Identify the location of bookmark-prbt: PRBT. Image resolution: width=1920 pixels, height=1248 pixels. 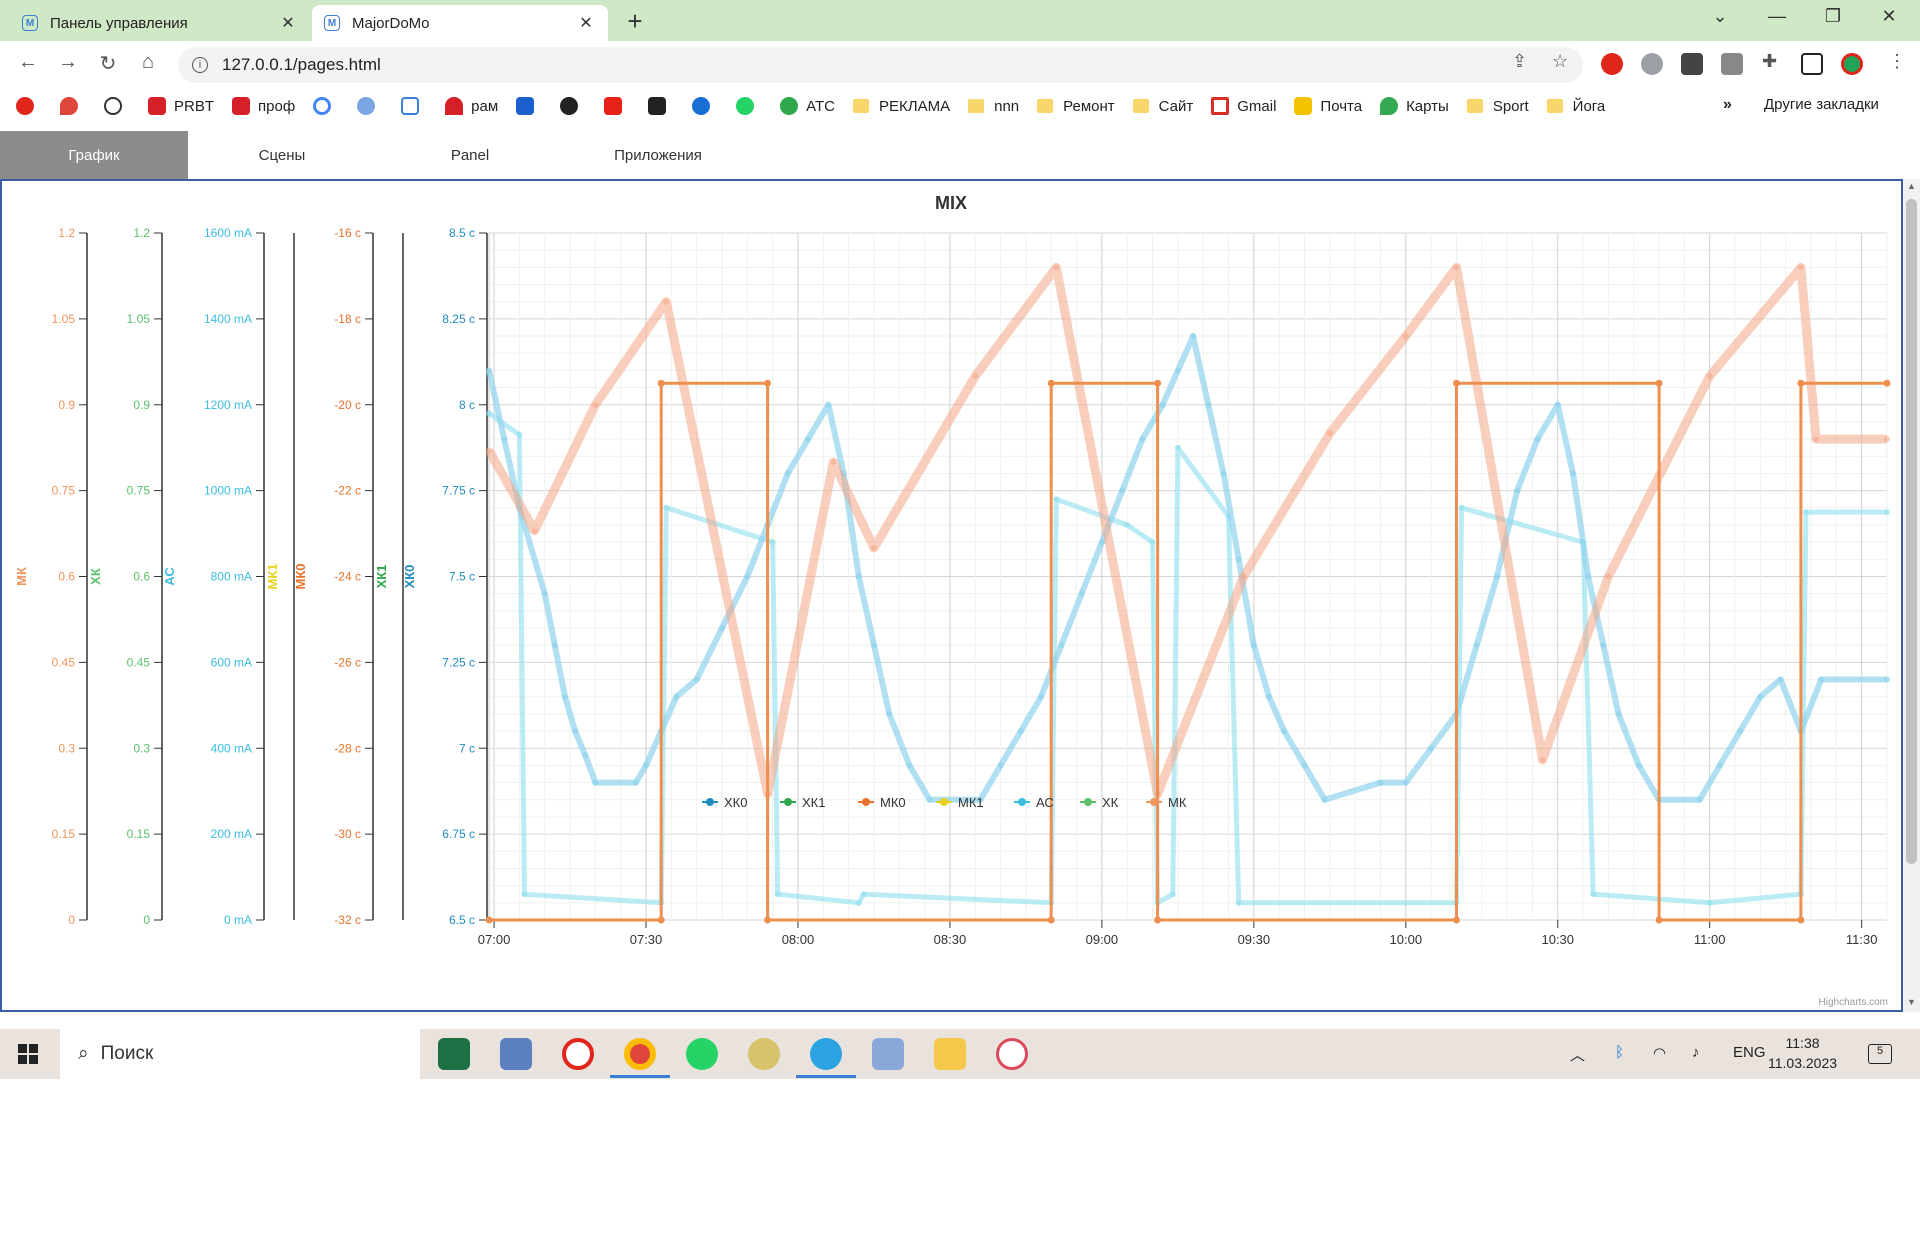
(181, 106).